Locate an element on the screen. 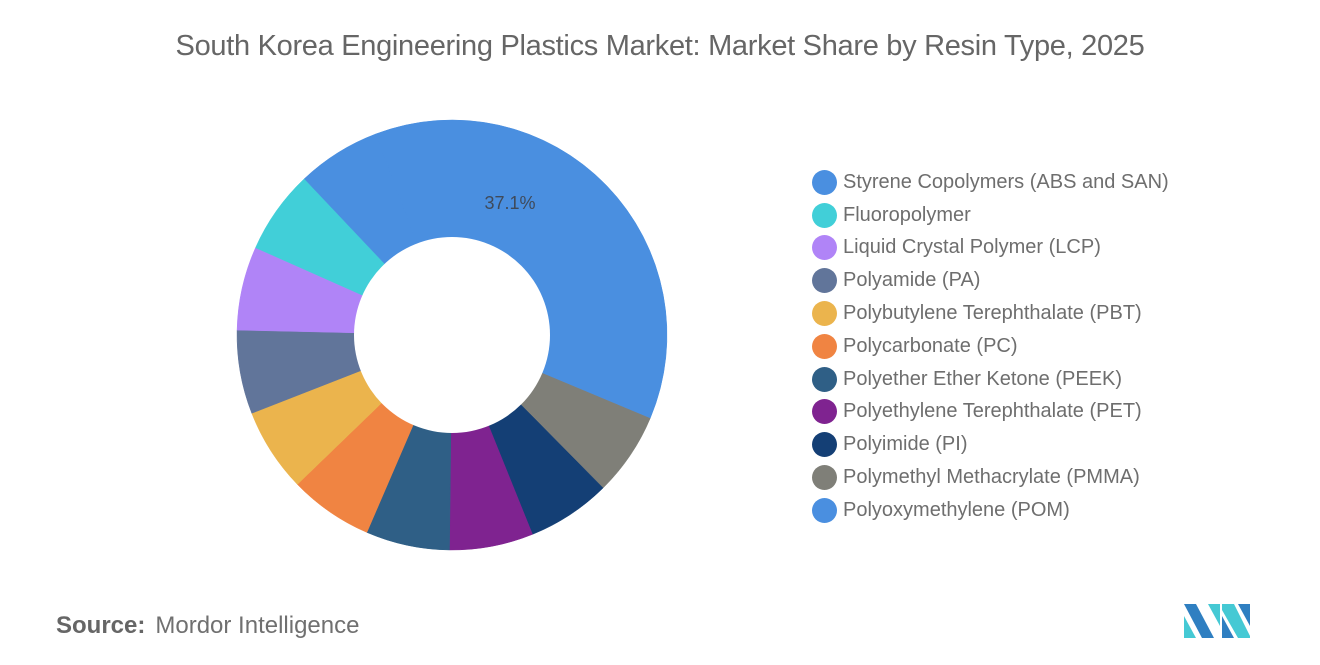 The image size is (1320, 665). legend-item-fluoropolymer: Fluoropolymer is located at coordinates (990, 215).